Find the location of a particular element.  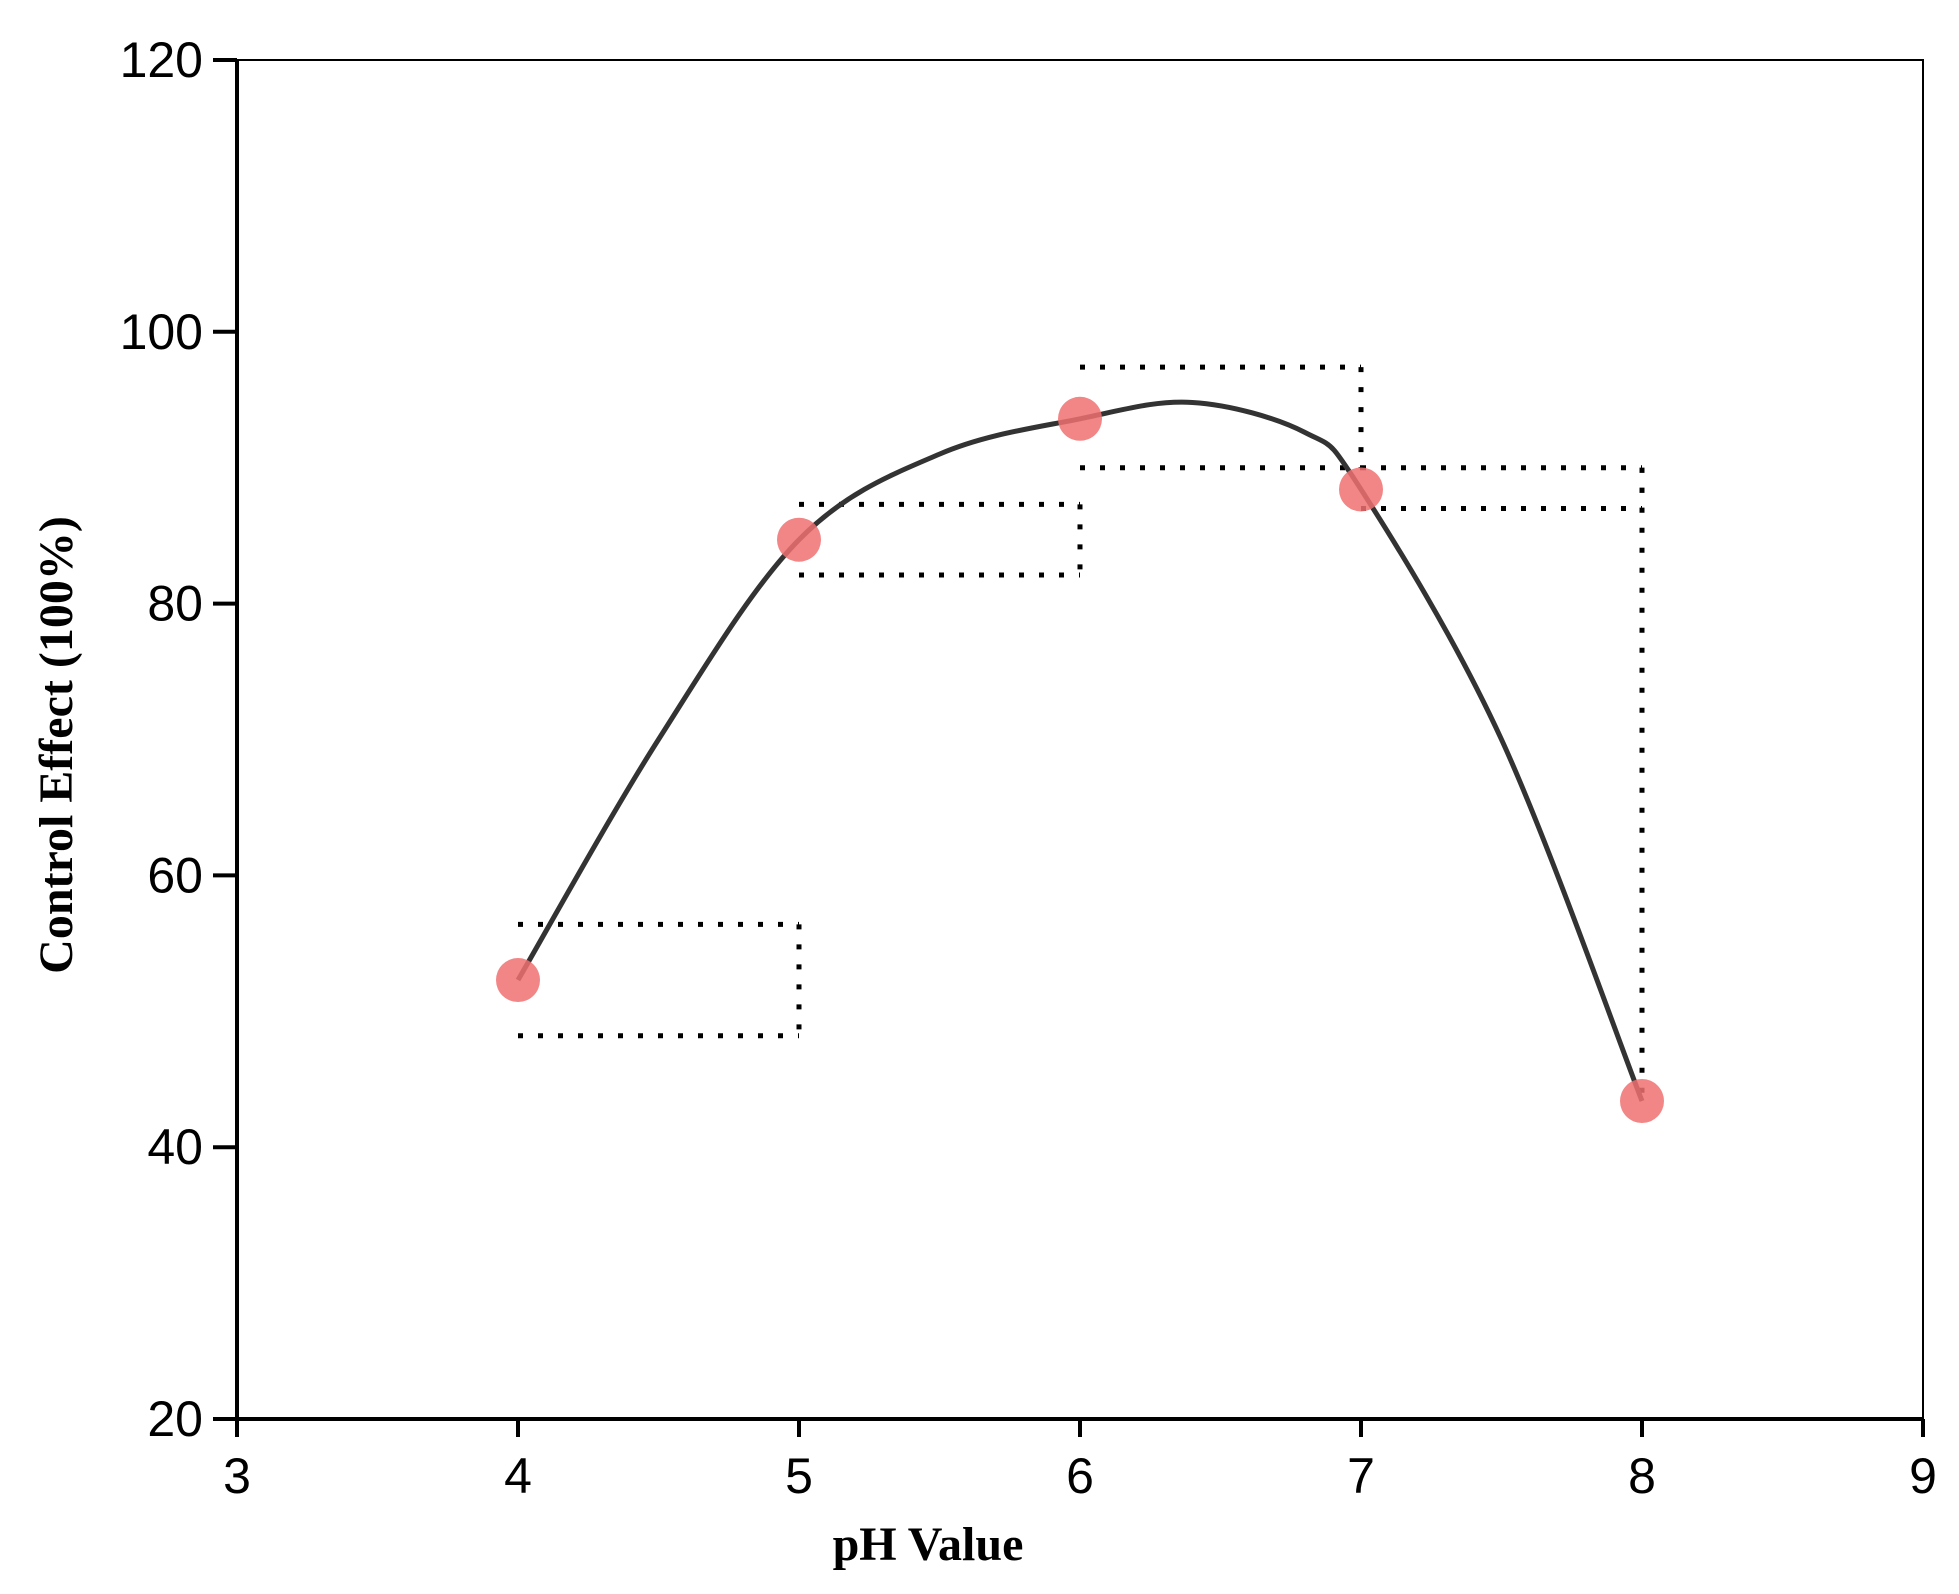

y-tick-label: 80 is located at coordinates (175, 604).